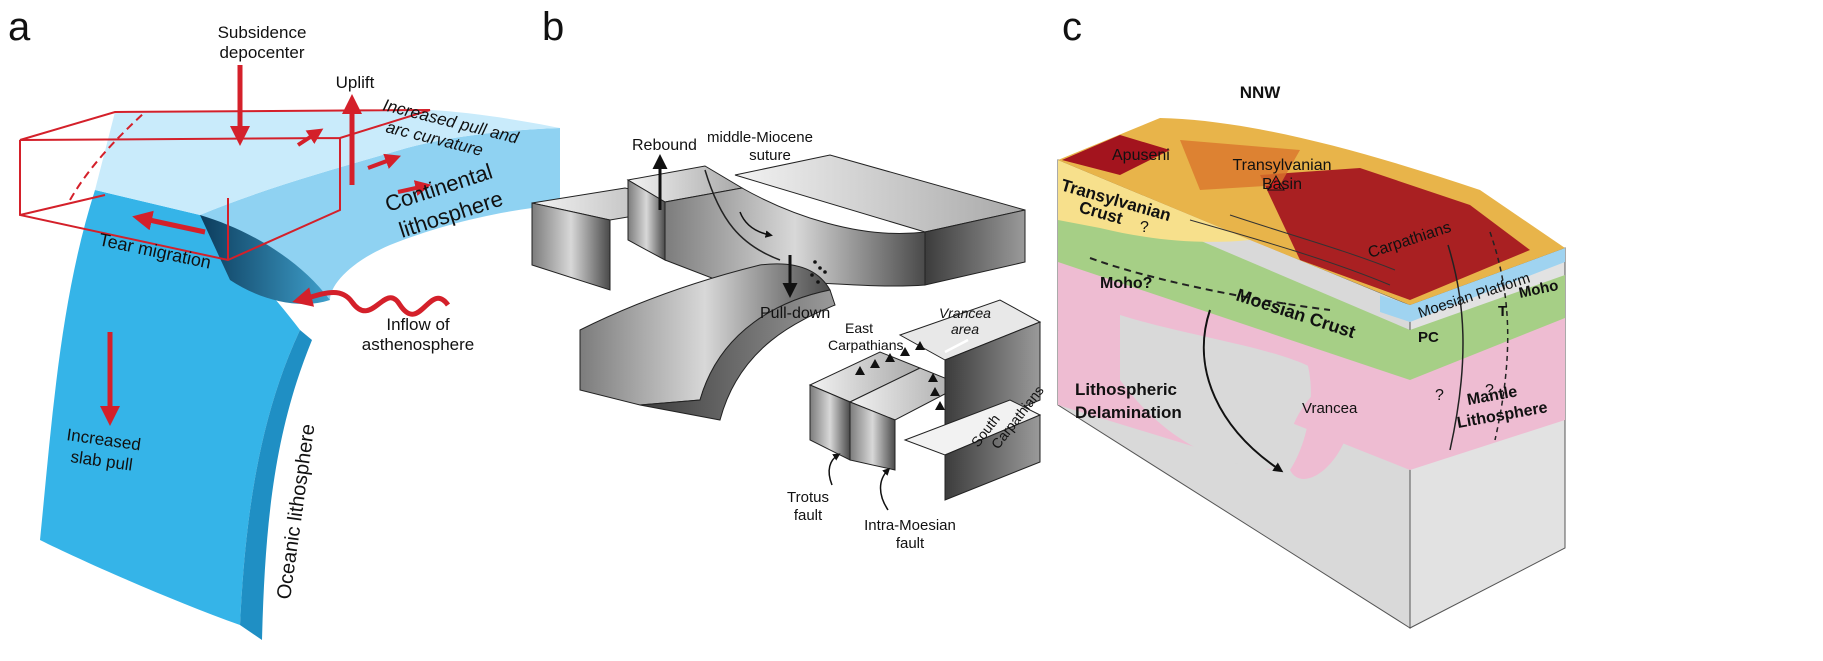 The image size is (1823, 661). I want to click on label-suture-1: middle-Miocene, so click(760, 137).